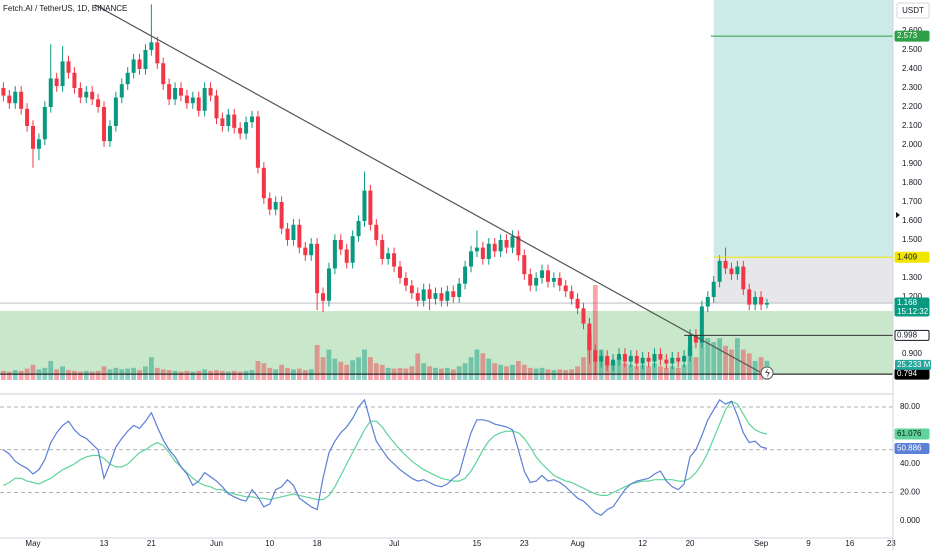 Image resolution: width=932 pixels, height=550 pixels. I want to click on marker, so click(898, 215).